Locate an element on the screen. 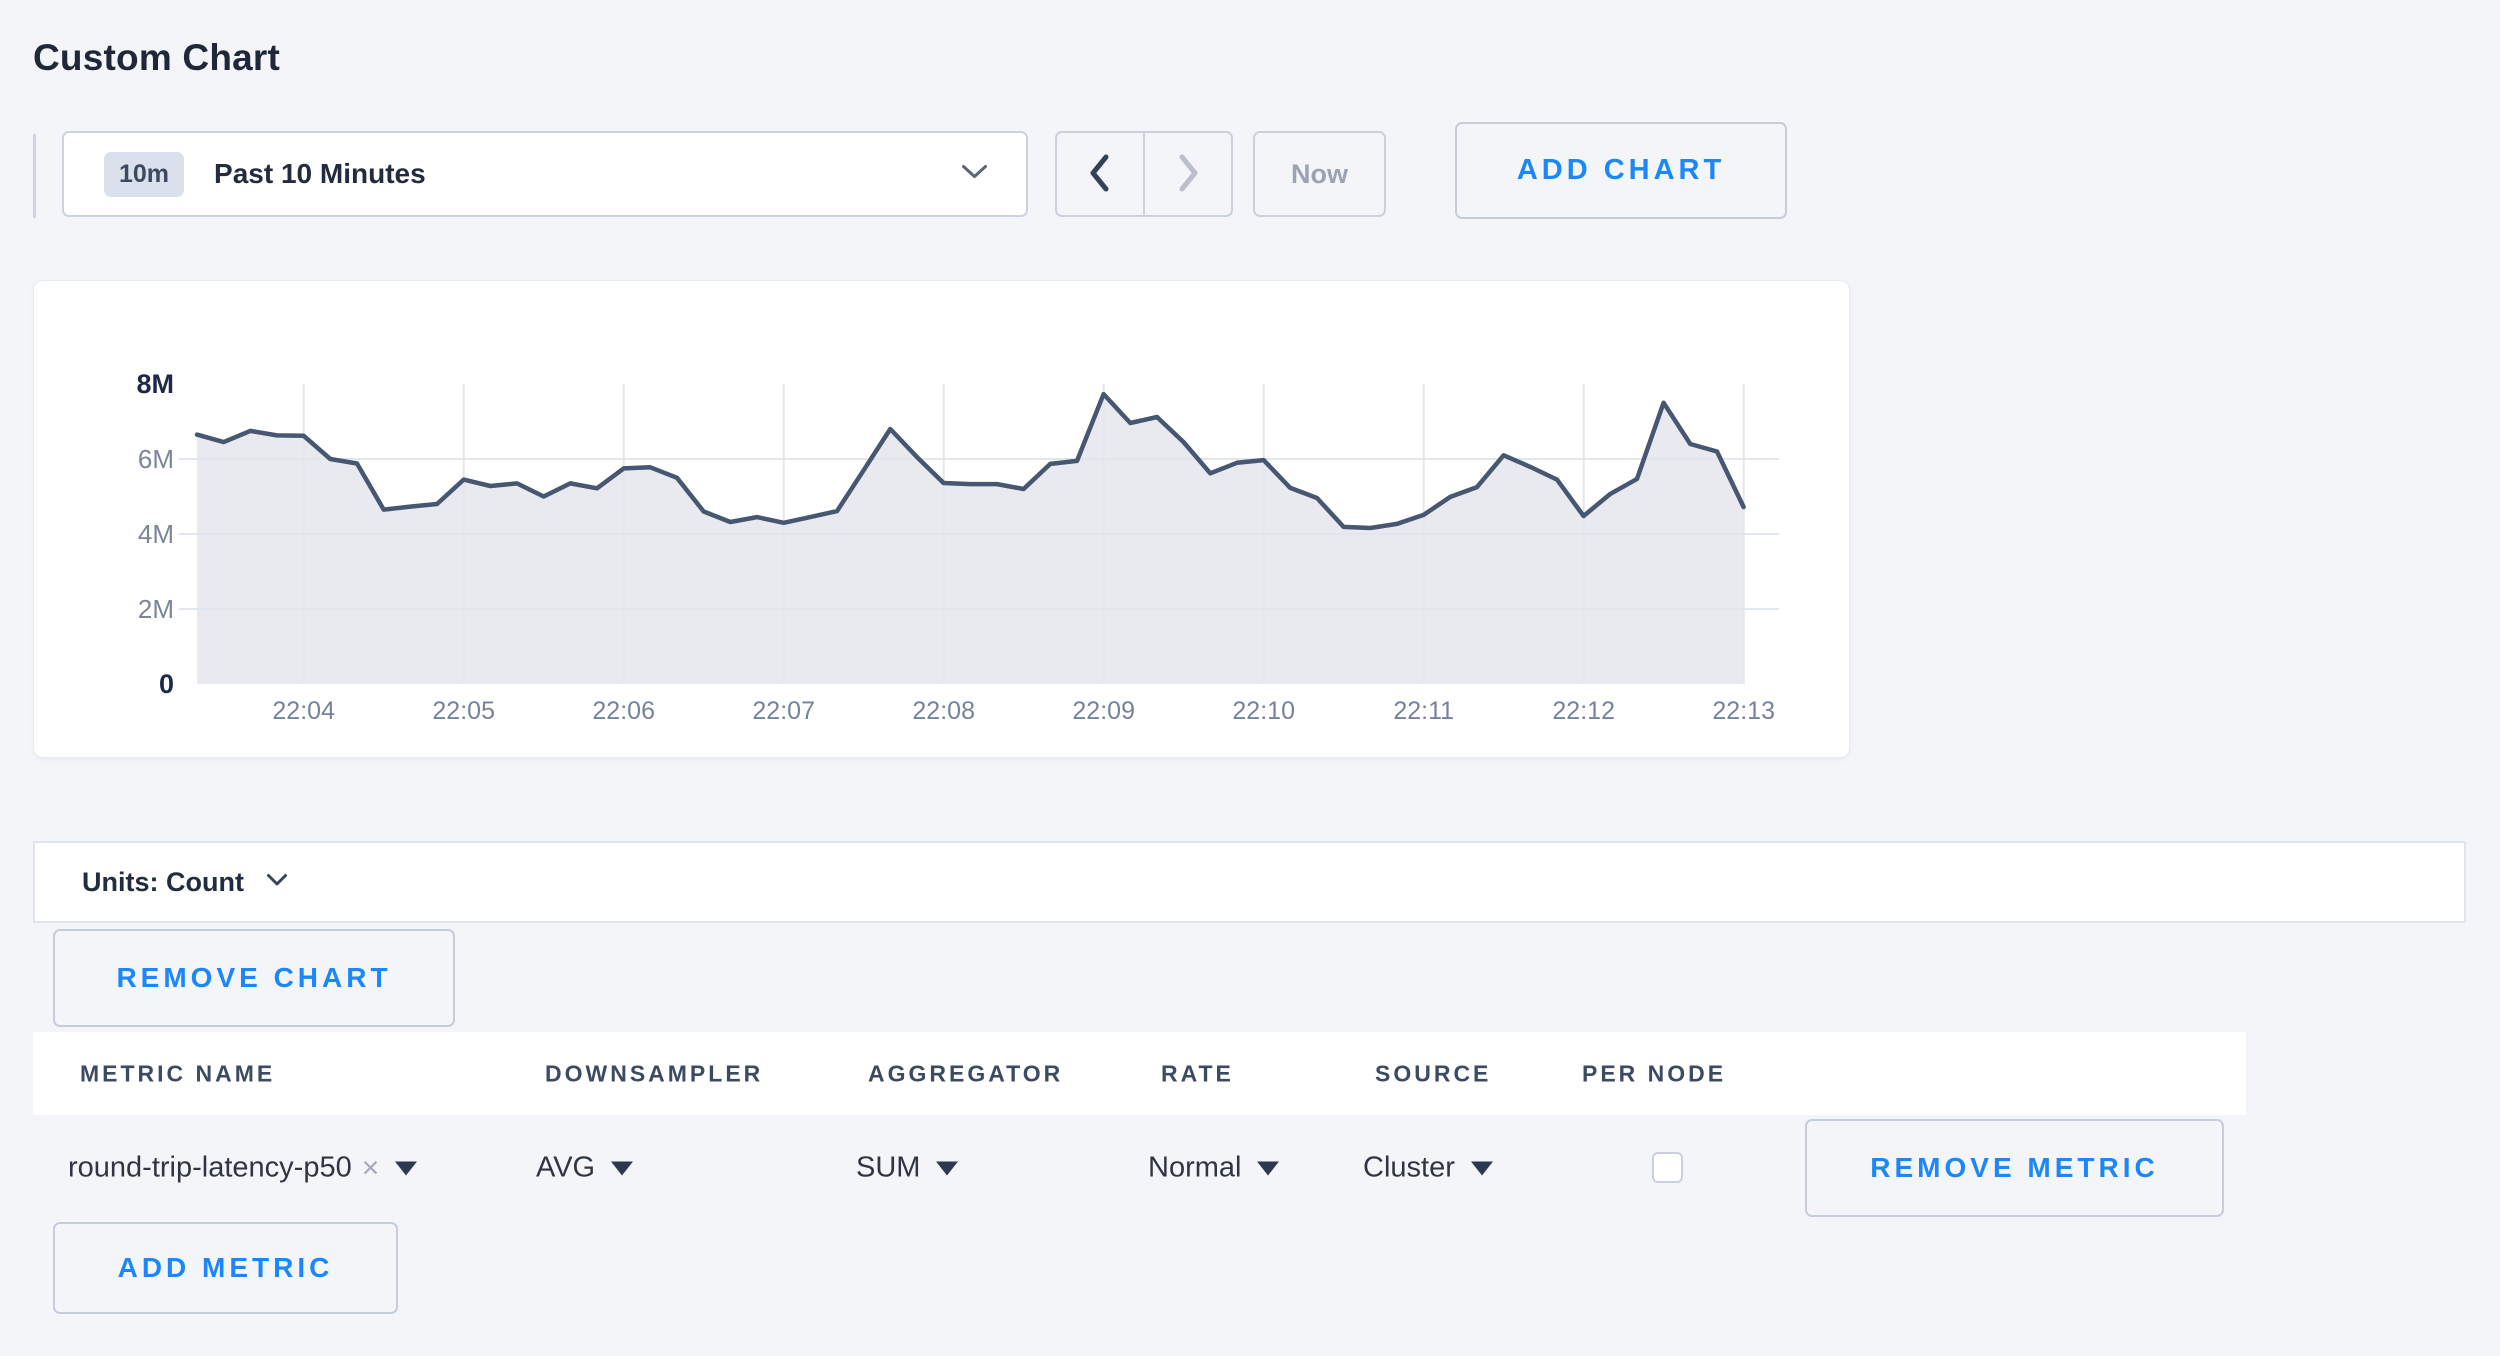  aggregator-select: SUM is located at coordinates (907, 1168).